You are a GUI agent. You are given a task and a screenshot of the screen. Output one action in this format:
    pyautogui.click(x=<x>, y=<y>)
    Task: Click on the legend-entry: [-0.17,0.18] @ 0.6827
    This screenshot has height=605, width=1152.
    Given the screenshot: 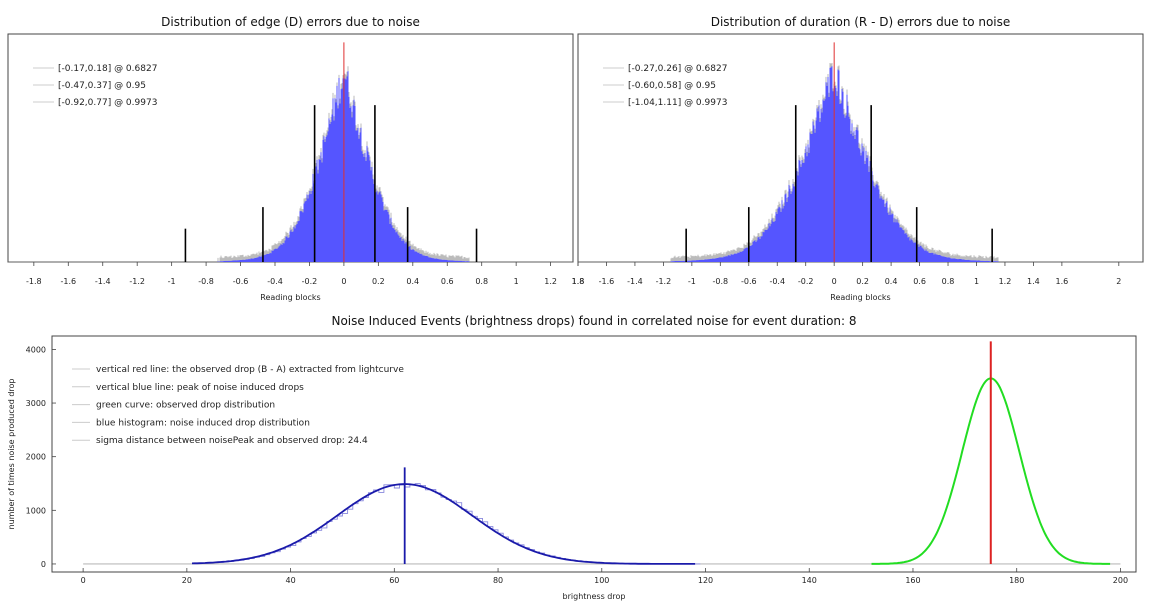 What is the action you would take?
    pyautogui.click(x=107, y=69)
    